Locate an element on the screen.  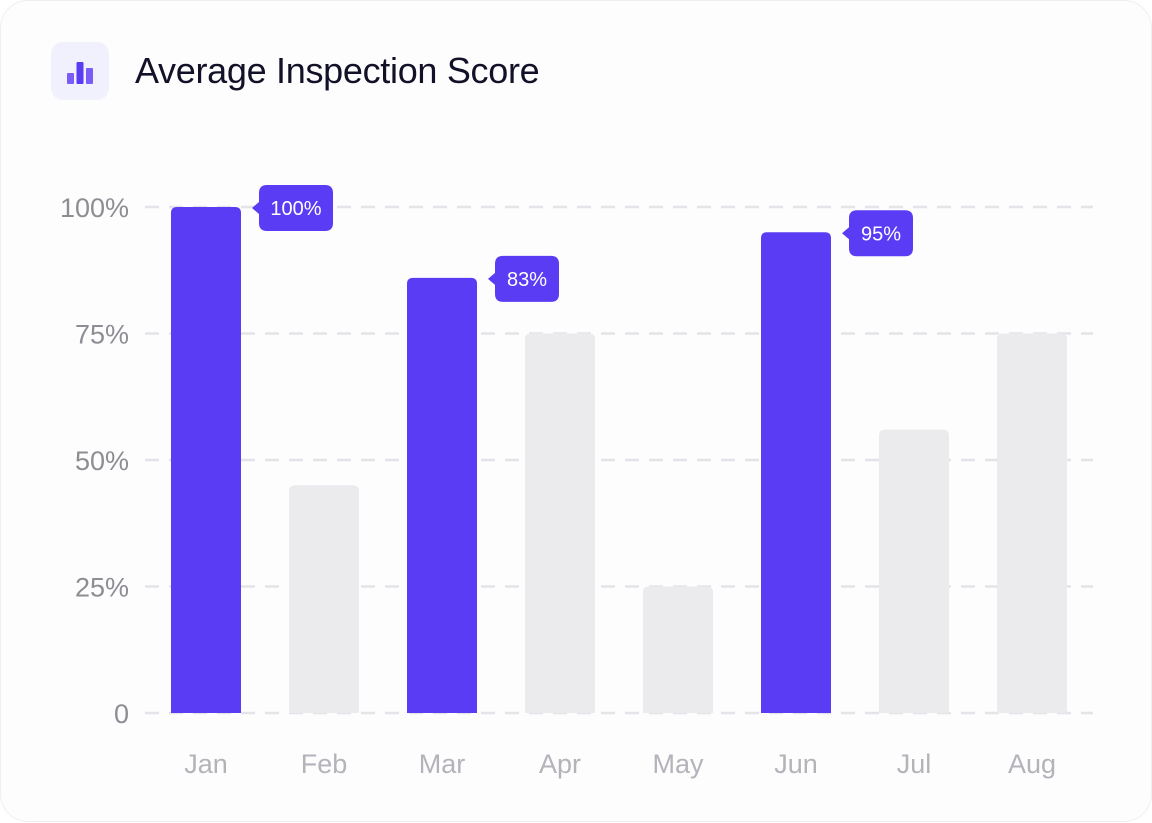
bar-apr is located at coordinates (560, 523).